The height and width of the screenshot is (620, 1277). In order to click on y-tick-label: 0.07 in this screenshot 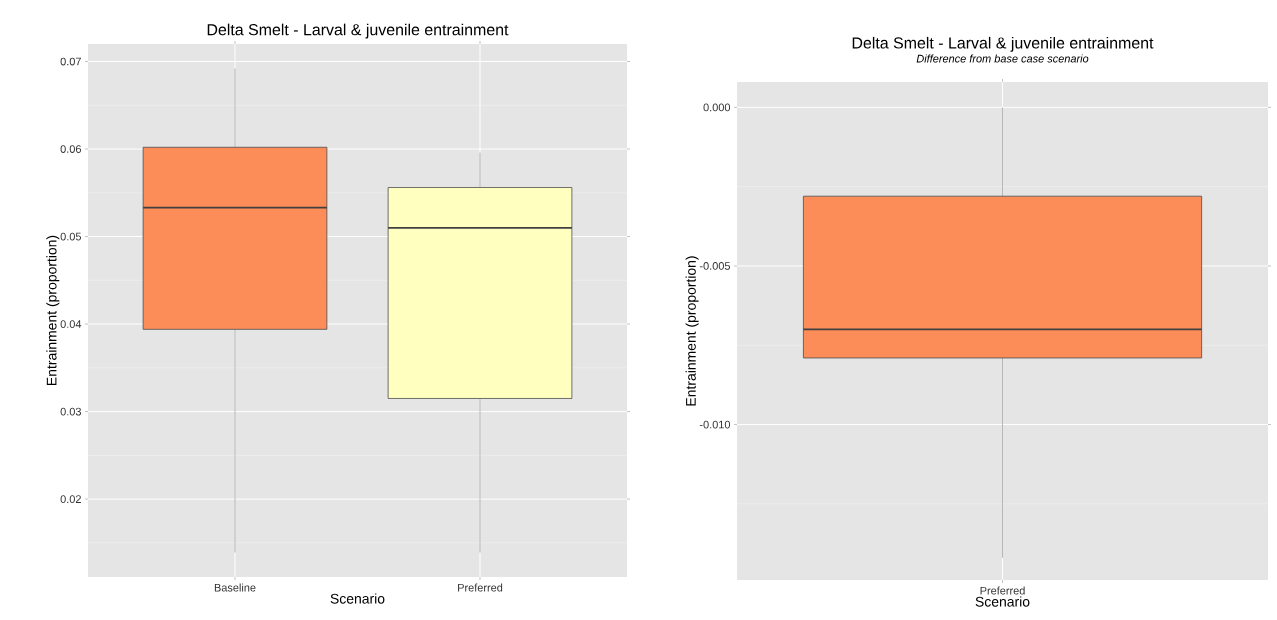, I will do `click(70, 61)`.